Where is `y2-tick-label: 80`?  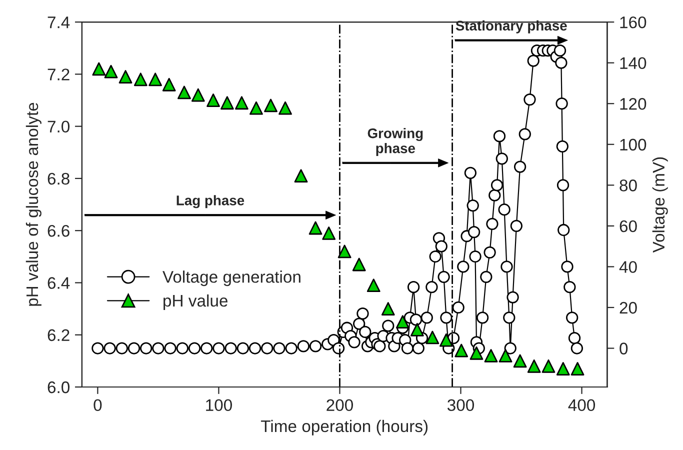
y2-tick-label: 80 is located at coordinates (628, 186).